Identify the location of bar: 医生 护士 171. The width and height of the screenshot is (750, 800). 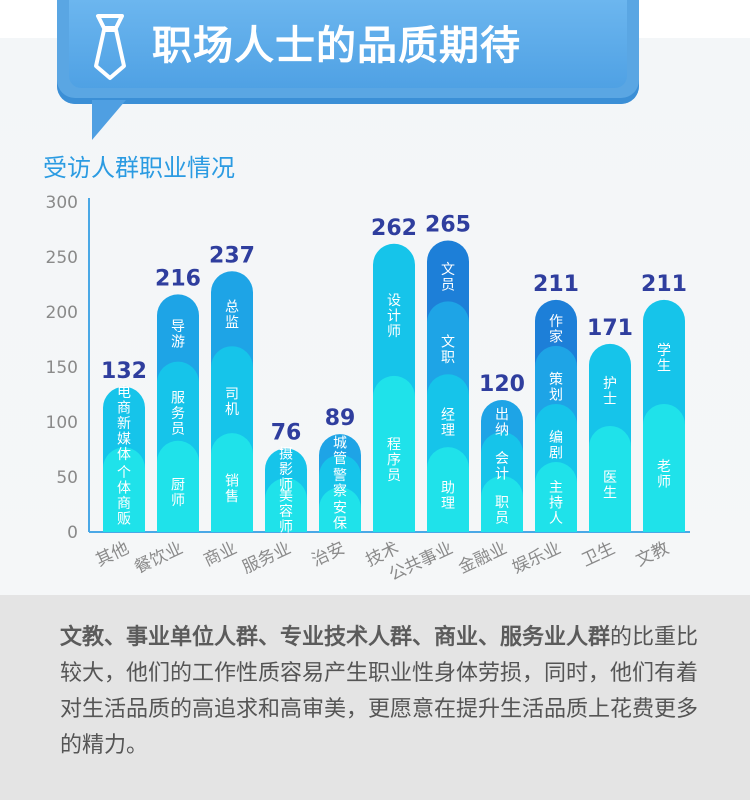
(610, 424).